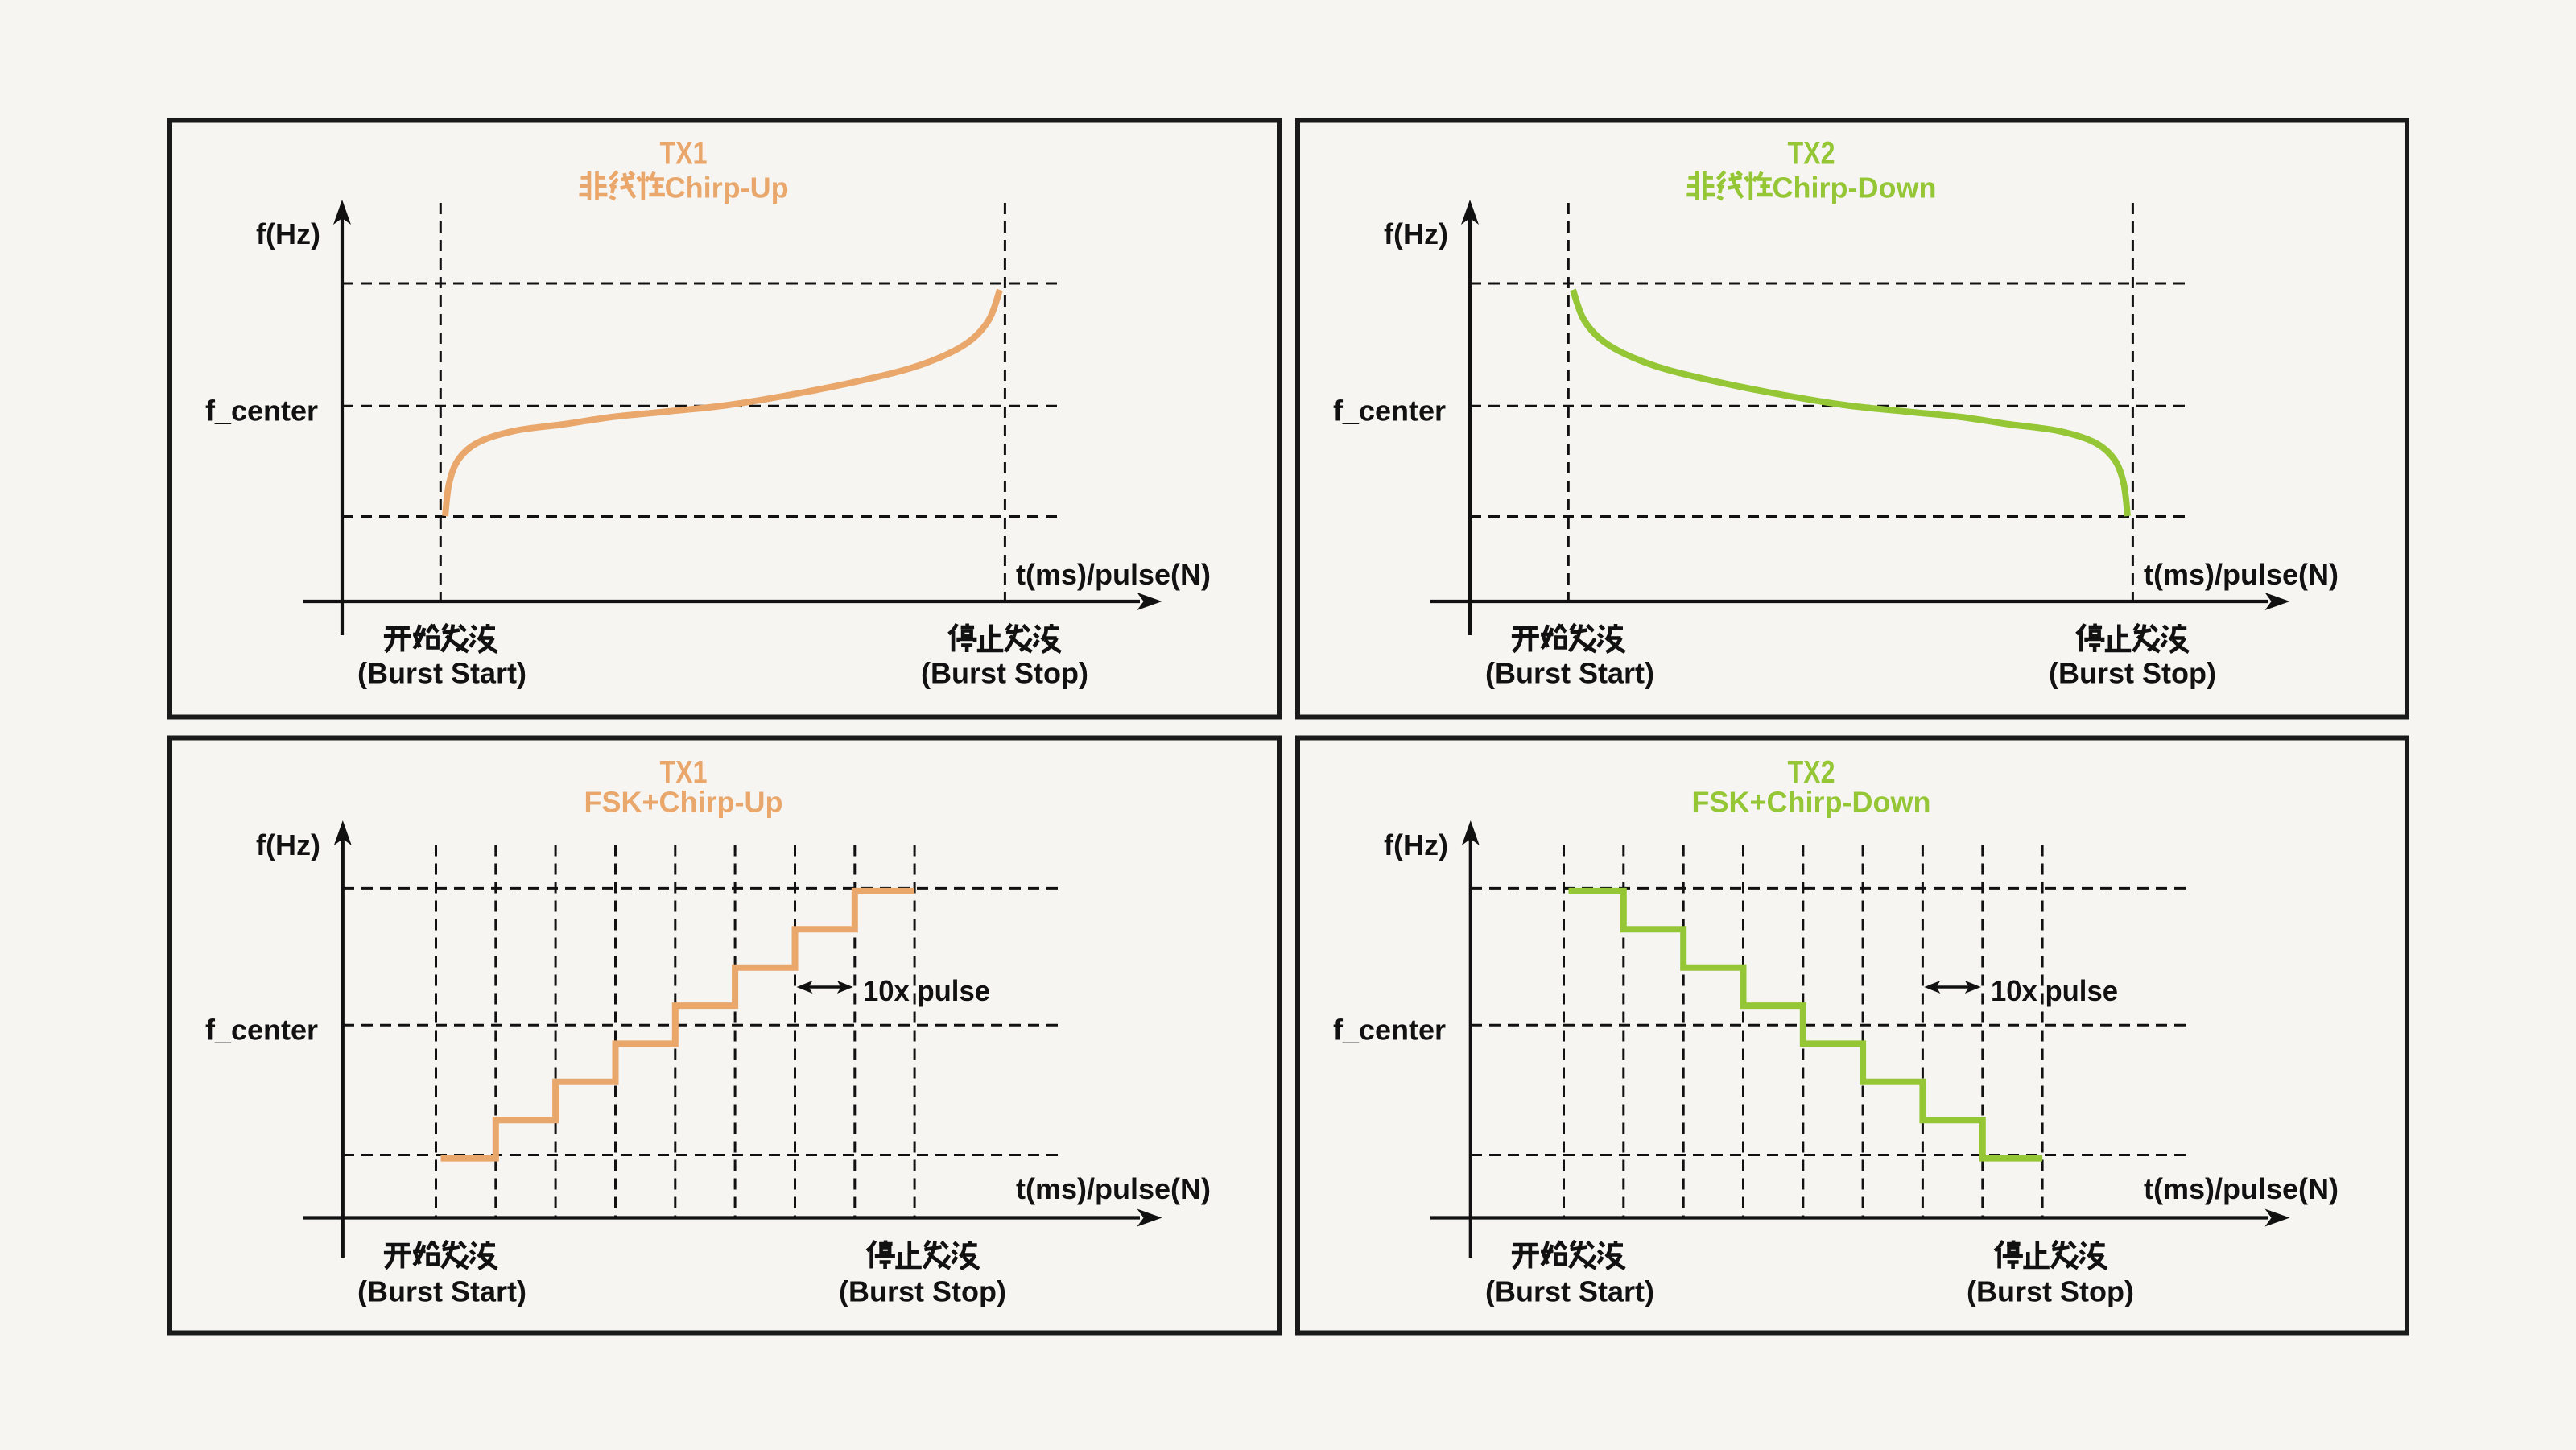  What do you see at coordinates (1811, 802) in the screenshot?
I see `svg-text: FSK+Chirp-Down` at bounding box center [1811, 802].